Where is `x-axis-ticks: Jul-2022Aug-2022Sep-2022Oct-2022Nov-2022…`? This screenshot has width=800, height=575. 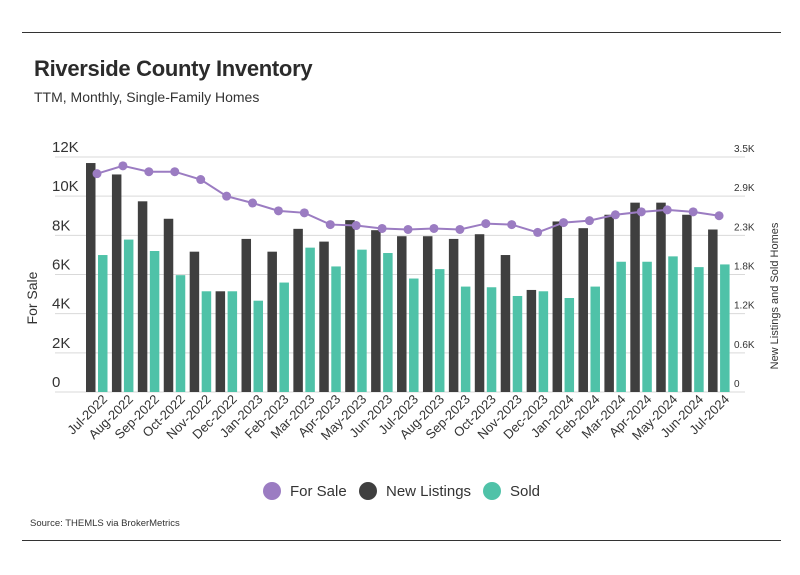
x-axis-ticks: Jul-2022Aug-2022Sep-2022Oct-2022Nov-2022… is located at coordinates (398, 417).